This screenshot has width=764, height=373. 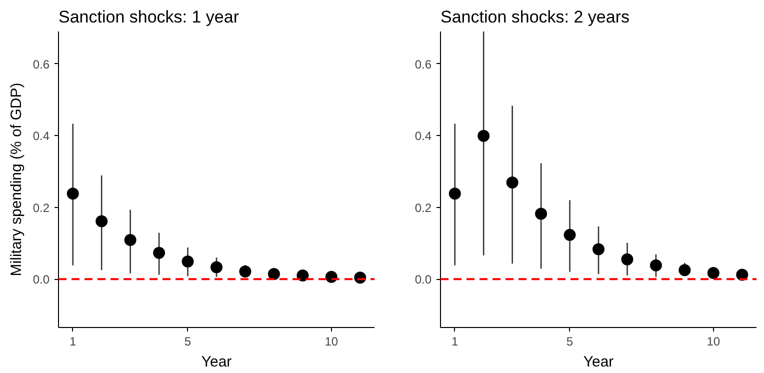 I want to click on chart-title: Sanction shocks: 2 years, so click(x=535, y=17).